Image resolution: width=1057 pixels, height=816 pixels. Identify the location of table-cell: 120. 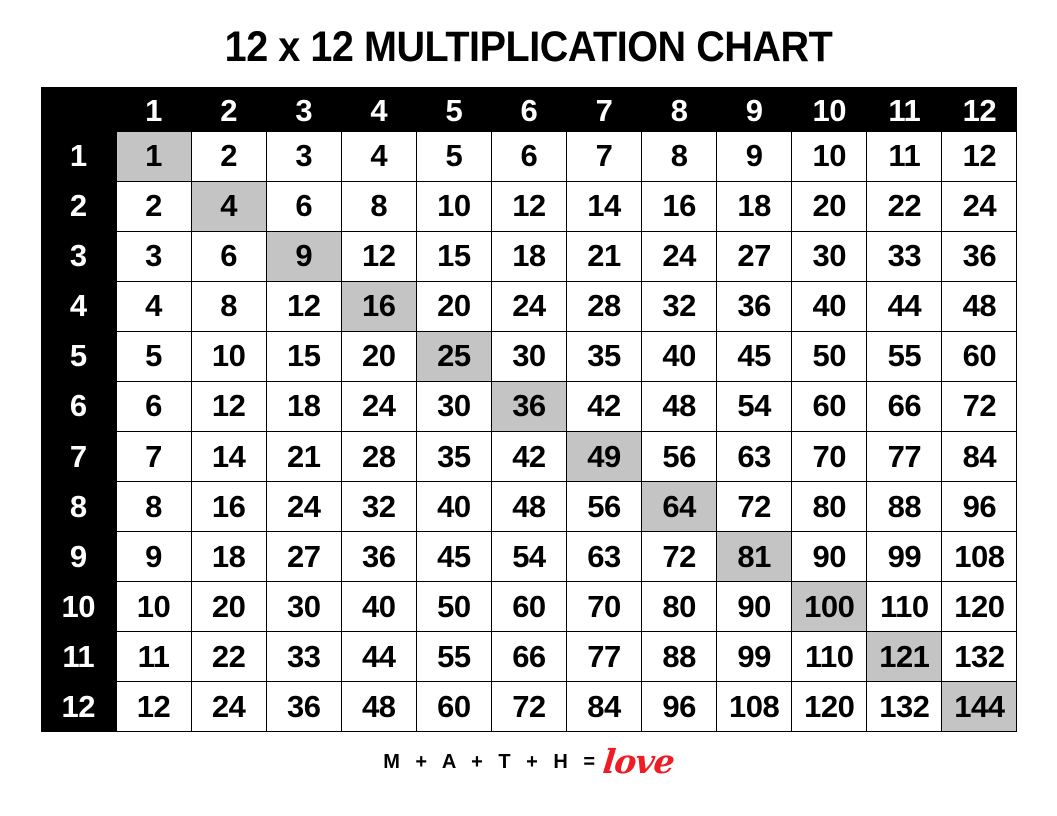
(979, 607).